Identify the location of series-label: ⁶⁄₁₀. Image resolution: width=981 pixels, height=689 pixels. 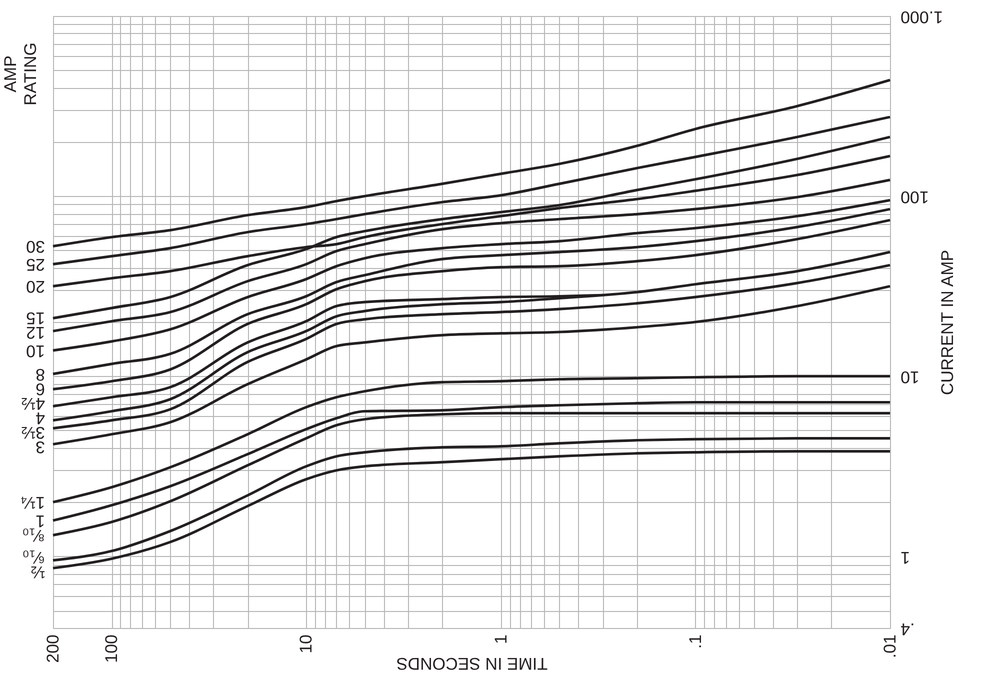
(33, 557).